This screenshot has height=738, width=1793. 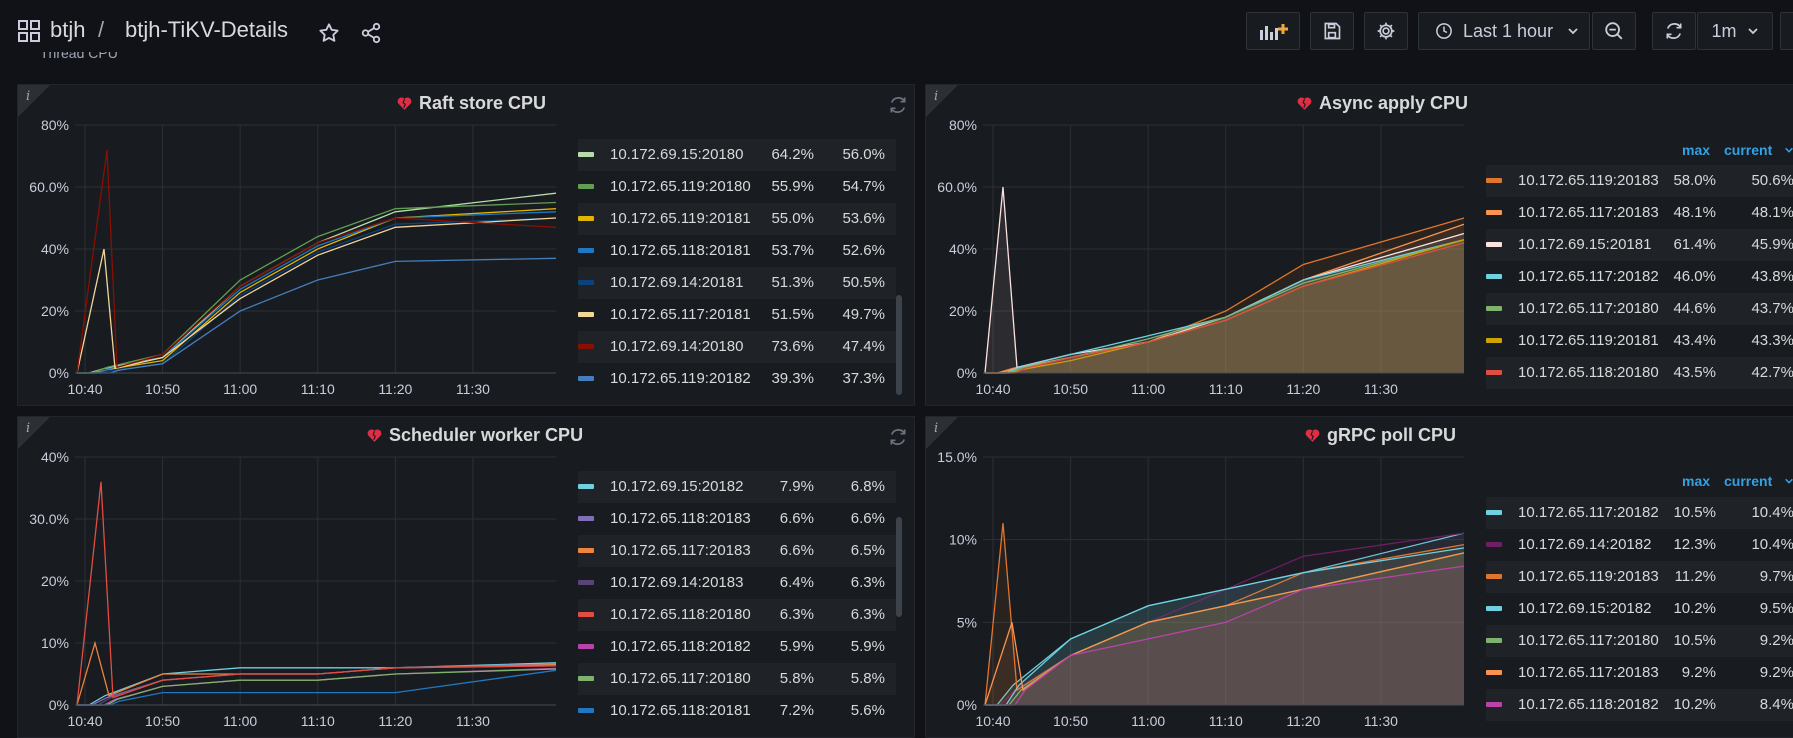 I want to click on legend-item: 10.172.69.14:20182 12.3% 10.4%, so click(x=1639, y=545).